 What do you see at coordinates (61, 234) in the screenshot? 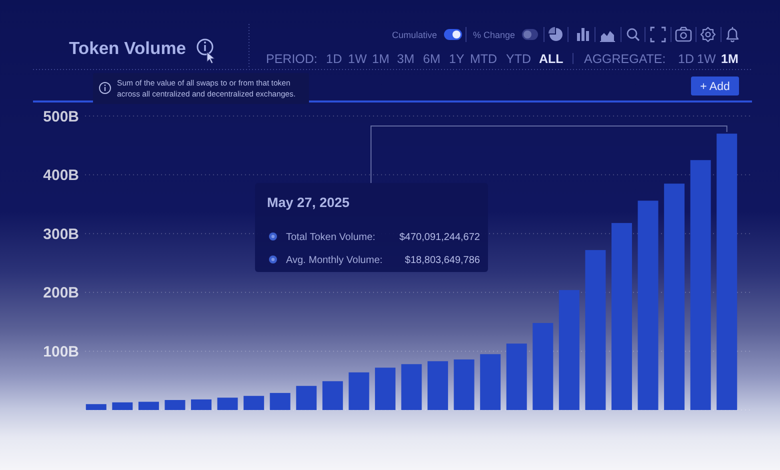
I see `y-tick-label: 300B` at bounding box center [61, 234].